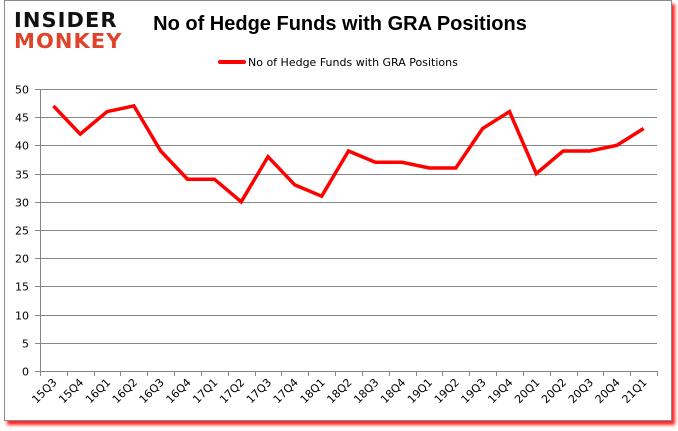 This screenshot has height=431, width=678. Describe the element at coordinates (22, 118) in the screenshot. I see `y-tick-label: 45` at that location.